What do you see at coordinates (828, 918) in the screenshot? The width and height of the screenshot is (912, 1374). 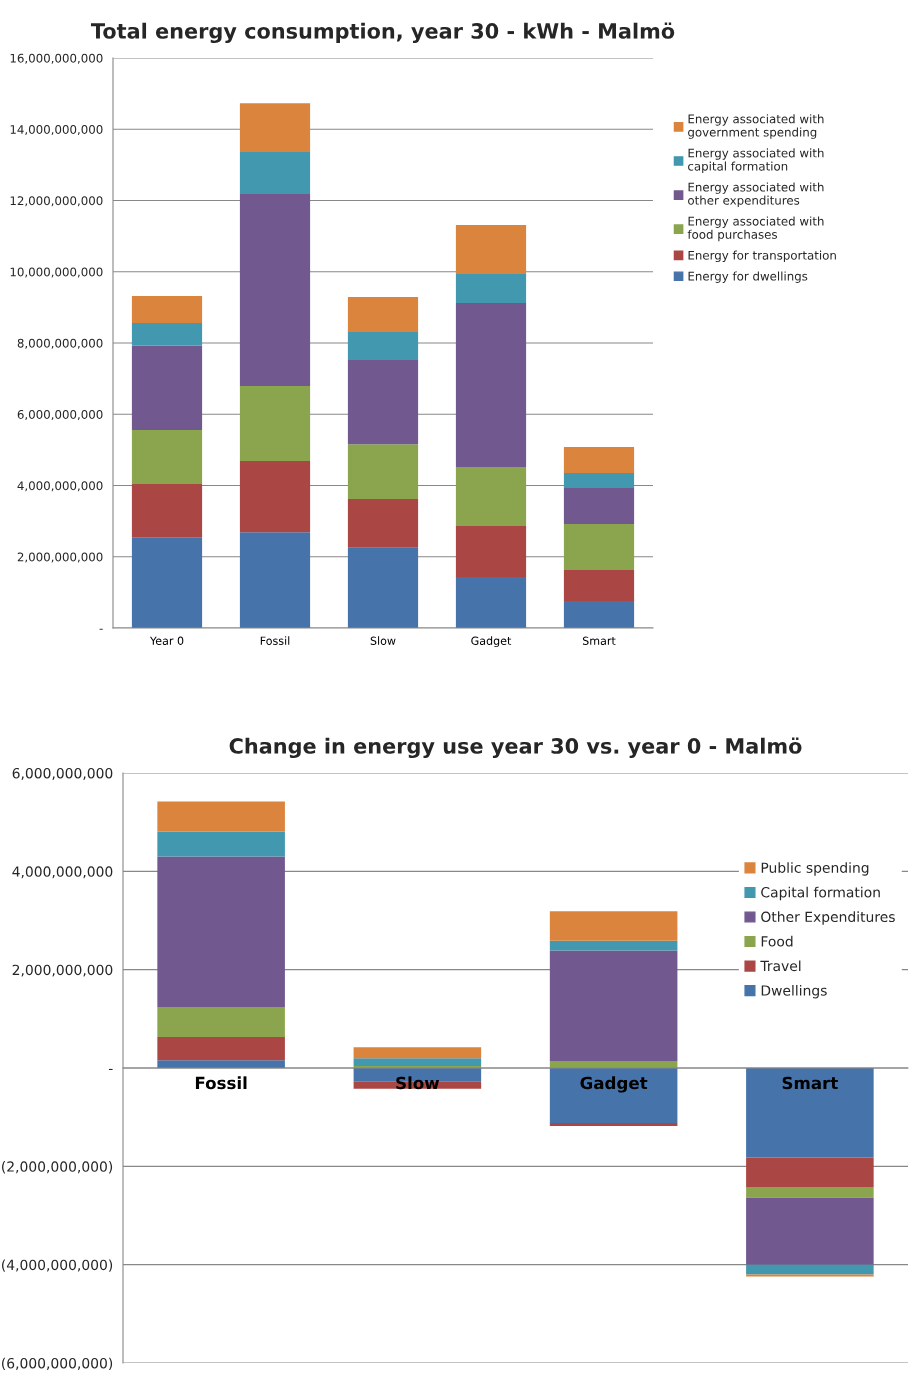 I see `legend-label: Other Expenditures` at bounding box center [828, 918].